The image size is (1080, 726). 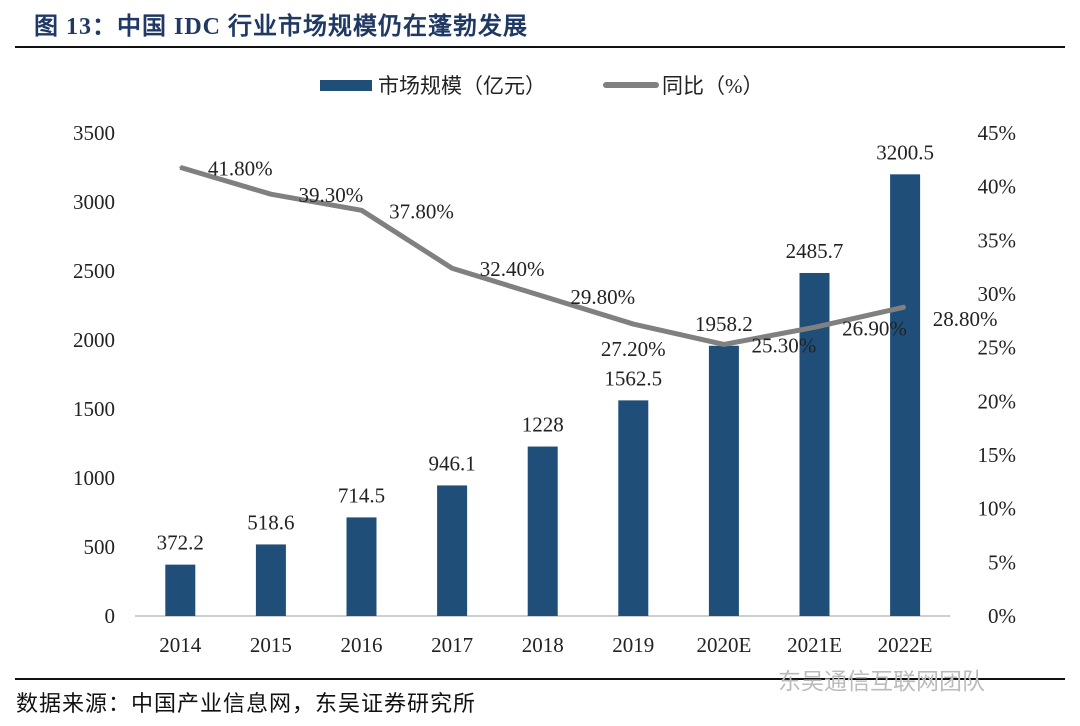 I want to click on bar-data-label: 2485.7, so click(x=815, y=251).